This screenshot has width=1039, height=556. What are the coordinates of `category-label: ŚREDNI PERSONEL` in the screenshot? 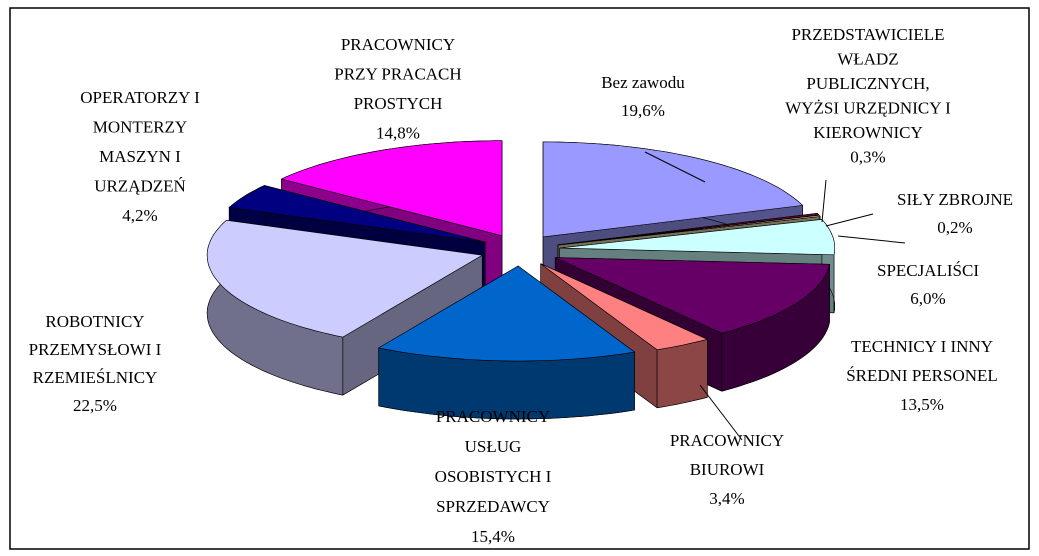 It's located at (922, 375).